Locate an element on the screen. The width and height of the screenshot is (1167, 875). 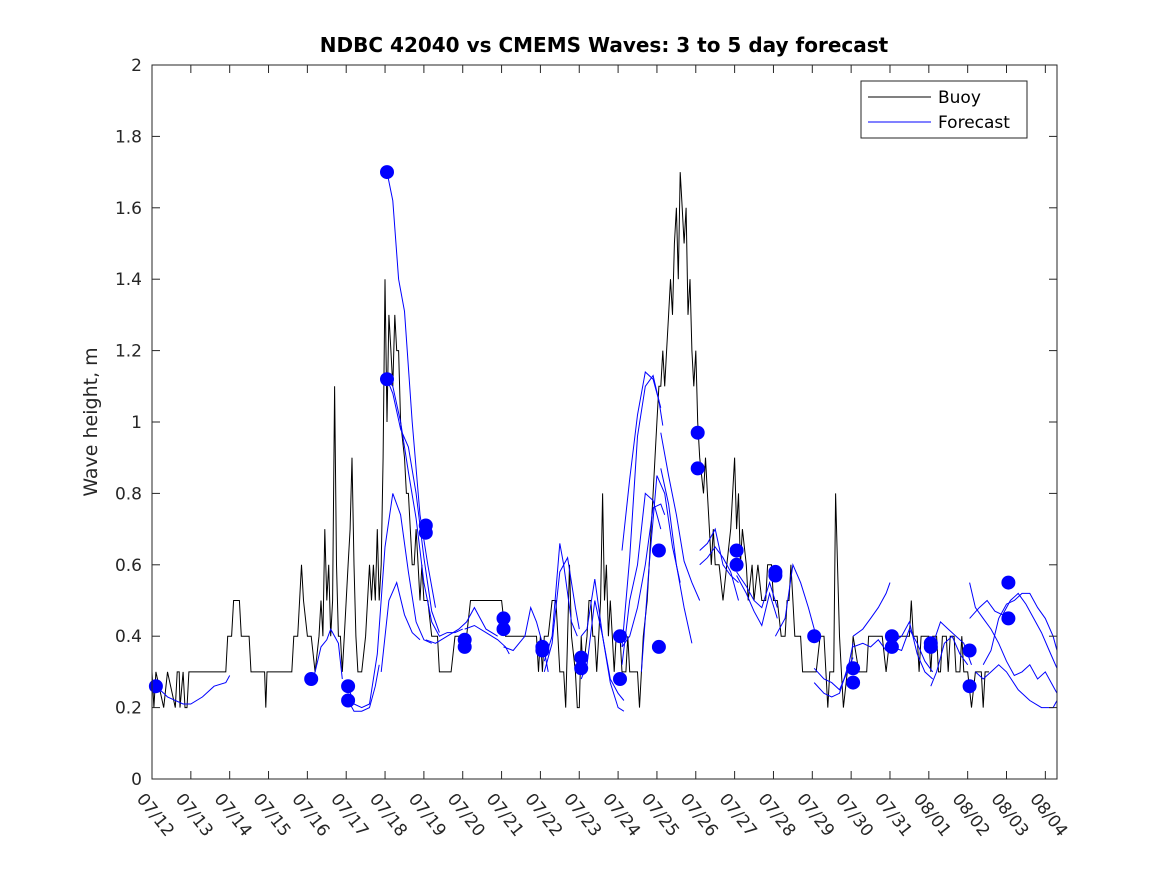
legend-forecast-label: Forecast is located at coordinates (974, 123).